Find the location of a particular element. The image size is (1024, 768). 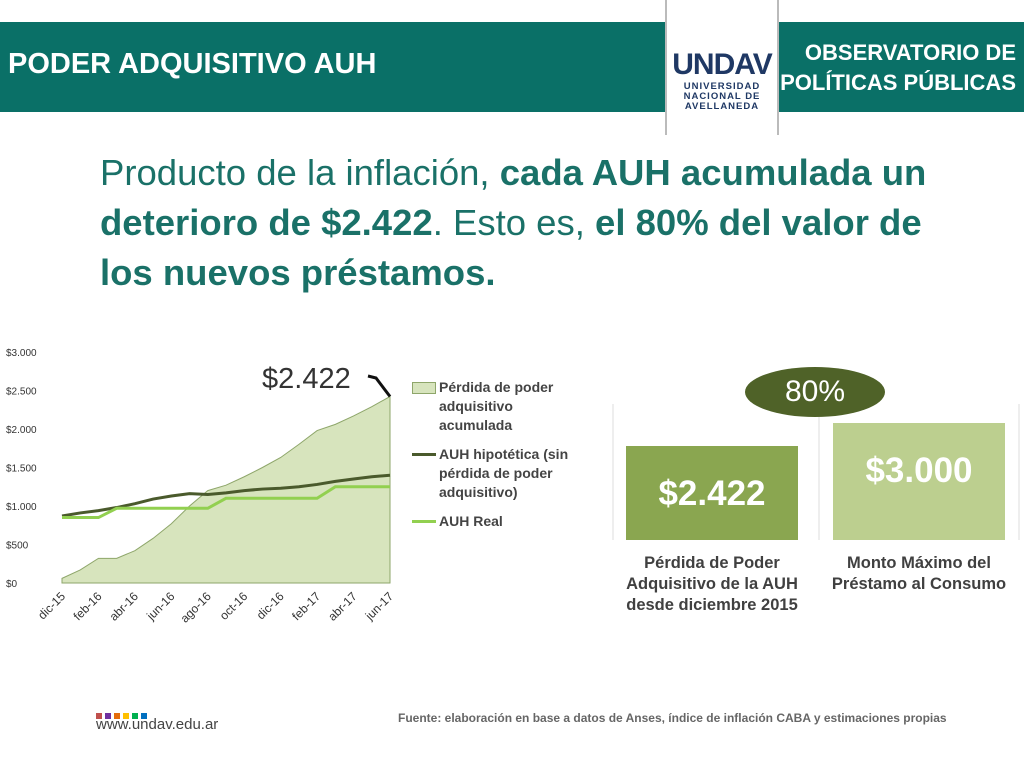

category-label: Monto Máximo del Préstamo al Consumo is located at coordinates (919, 573).